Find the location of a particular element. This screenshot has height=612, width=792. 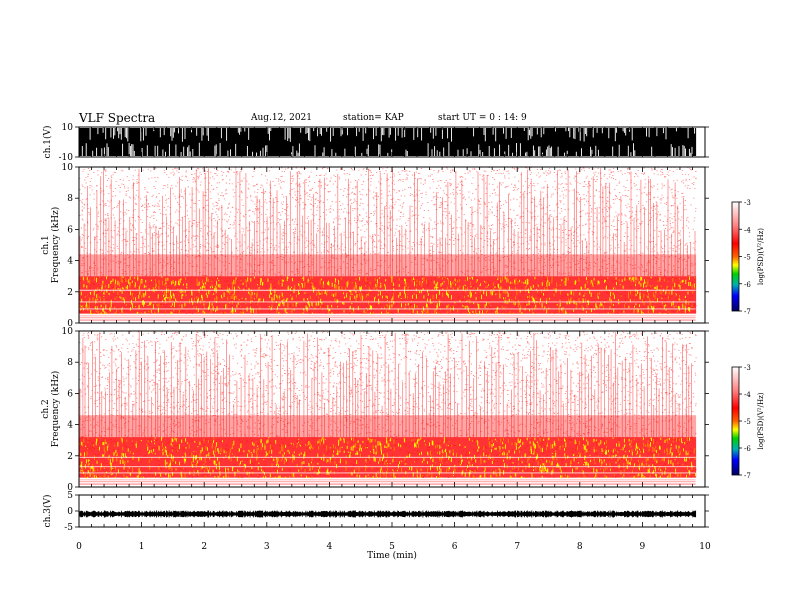

colorbar-ch1-tick-label: -6 is located at coordinates (747, 285).